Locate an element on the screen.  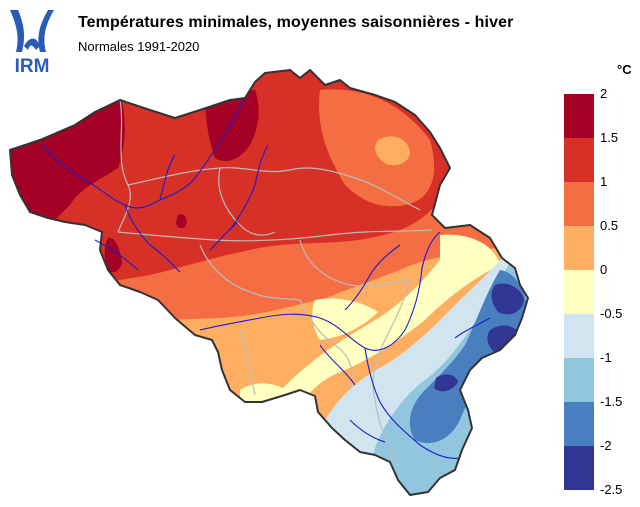
legend-tick-label: -2 is located at coordinates (606, 445).